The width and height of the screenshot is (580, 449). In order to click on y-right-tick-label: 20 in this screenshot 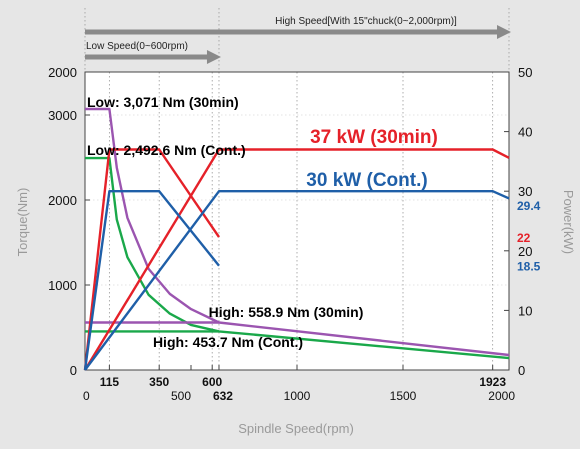, I will do `click(525, 251)`.